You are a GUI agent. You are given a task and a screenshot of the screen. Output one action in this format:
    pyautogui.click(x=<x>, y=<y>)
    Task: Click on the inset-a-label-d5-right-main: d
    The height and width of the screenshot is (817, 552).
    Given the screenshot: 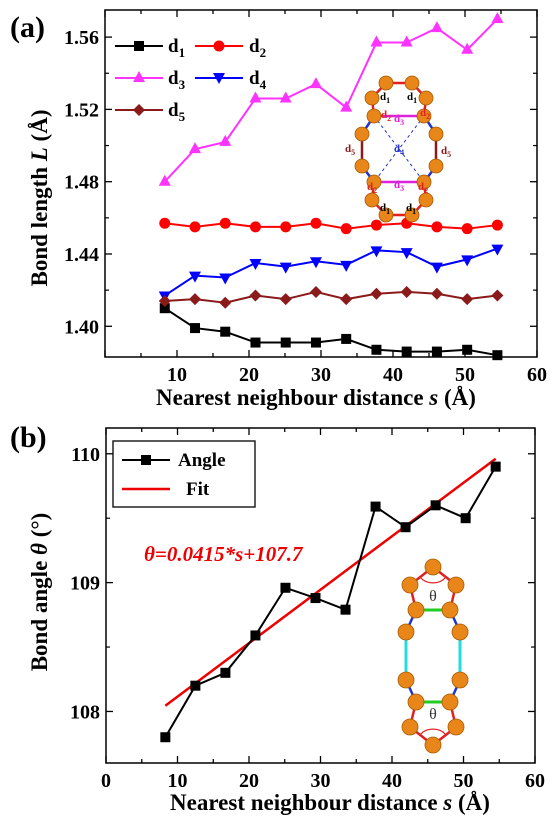 What is the action you would take?
    pyautogui.click(x=444, y=151)
    